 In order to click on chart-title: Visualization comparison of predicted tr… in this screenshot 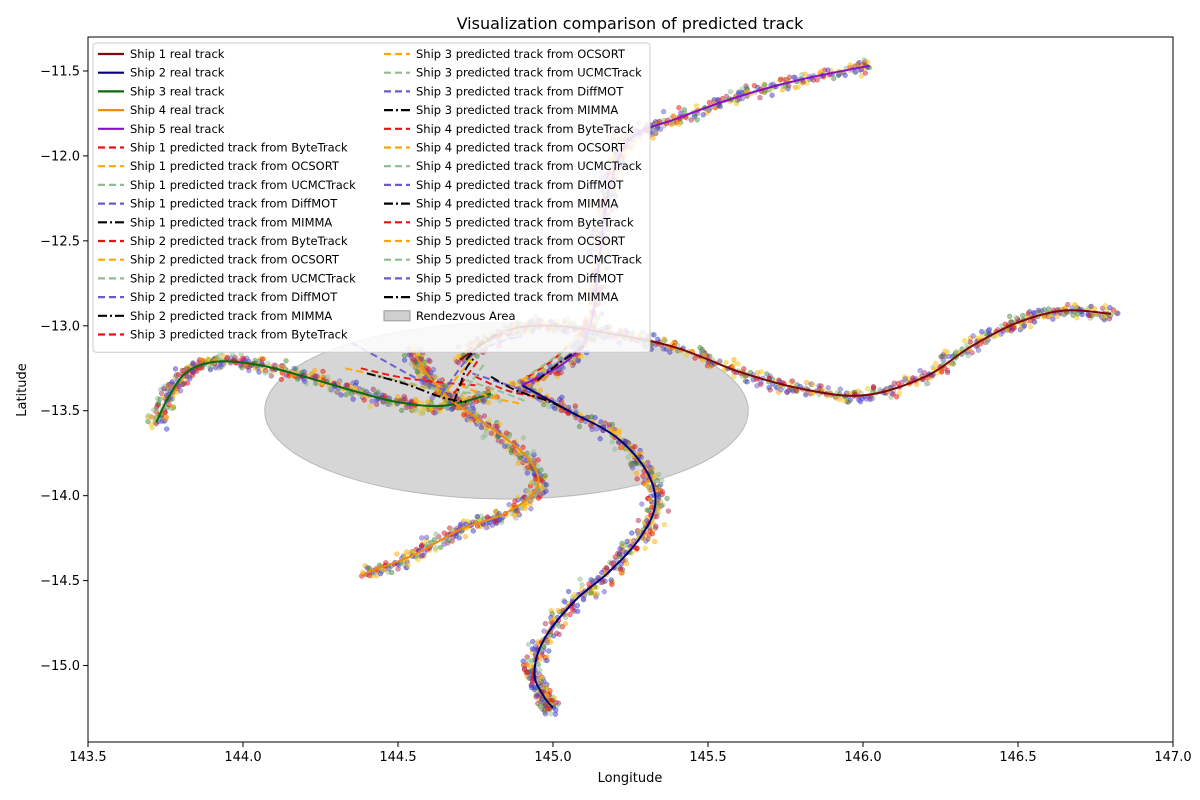, I will do `click(631, 23)`.